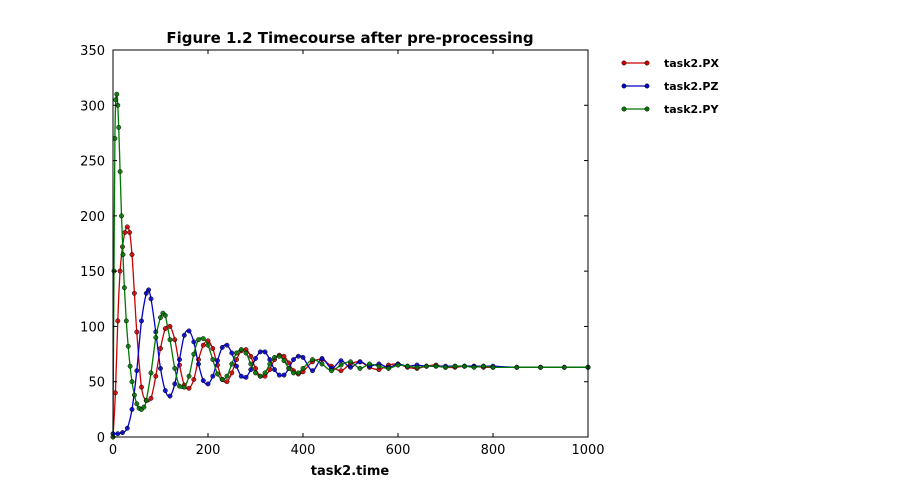 This screenshot has height=500, width=900. I want to click on y-tick-label: 200, so click(92, 217).